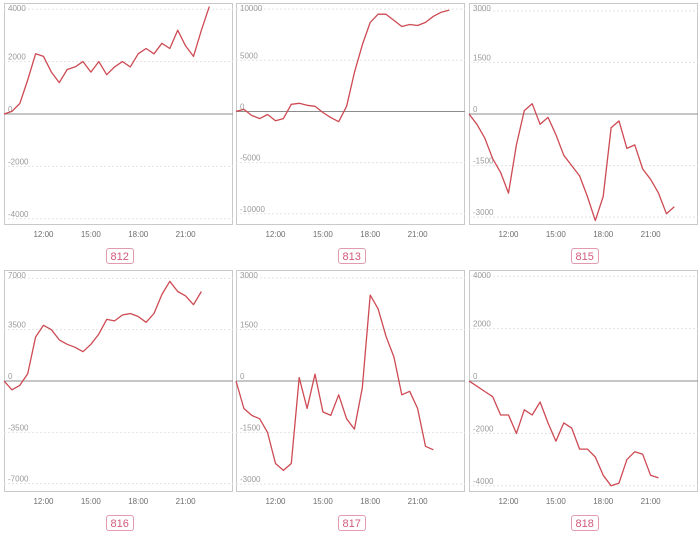  What do you see at coordinates (584, 256) in the screenshot?
I see `chart-id-badge: 815` at bounding box center [584, 256].